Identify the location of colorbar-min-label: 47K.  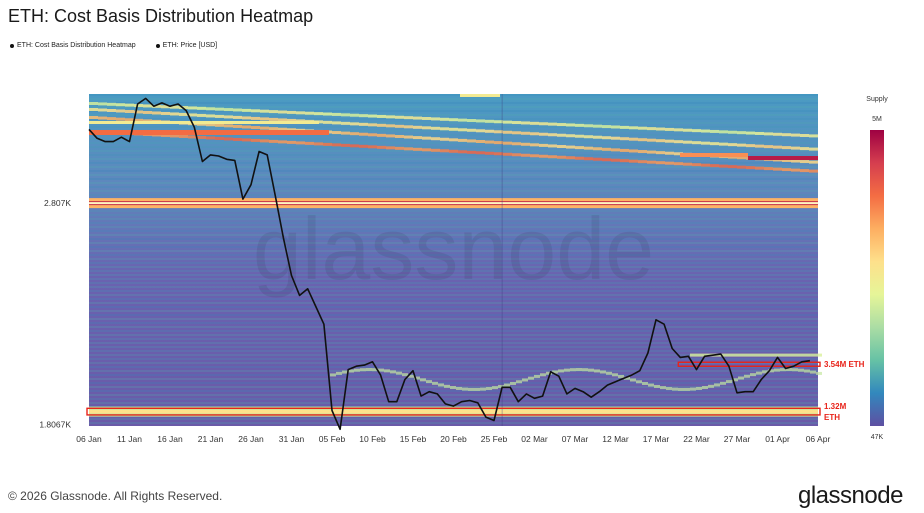
(877, 437).